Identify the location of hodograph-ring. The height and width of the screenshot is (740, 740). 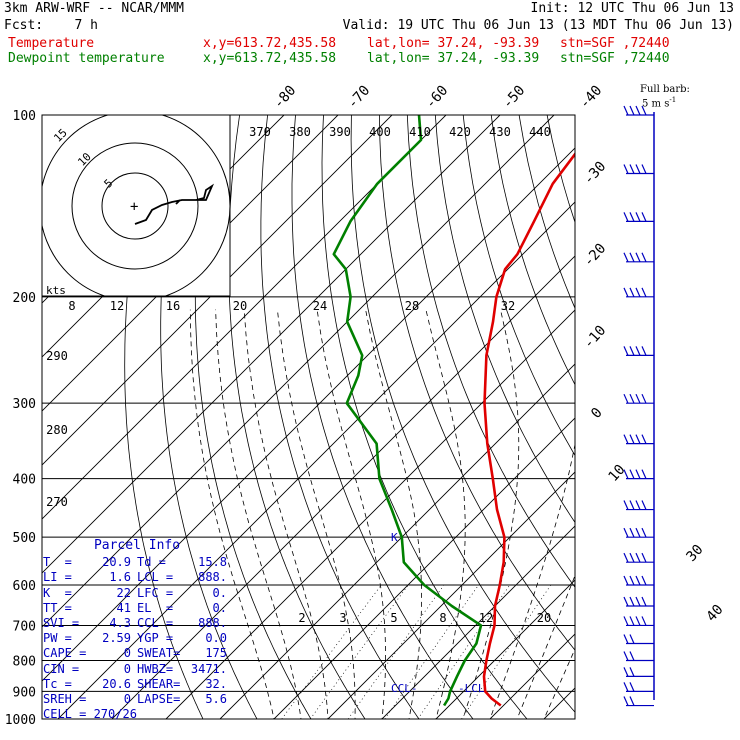
(135, 206).